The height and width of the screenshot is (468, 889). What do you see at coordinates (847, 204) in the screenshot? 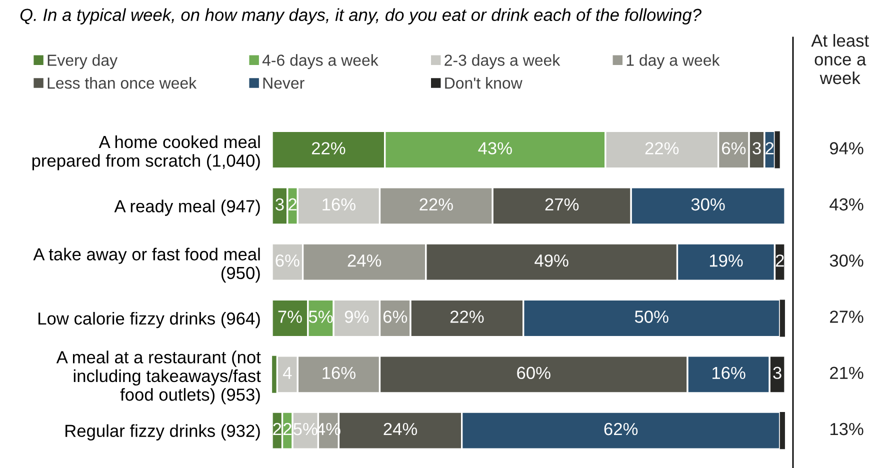
I see `text: 43%` at bounding box center [847, 204].